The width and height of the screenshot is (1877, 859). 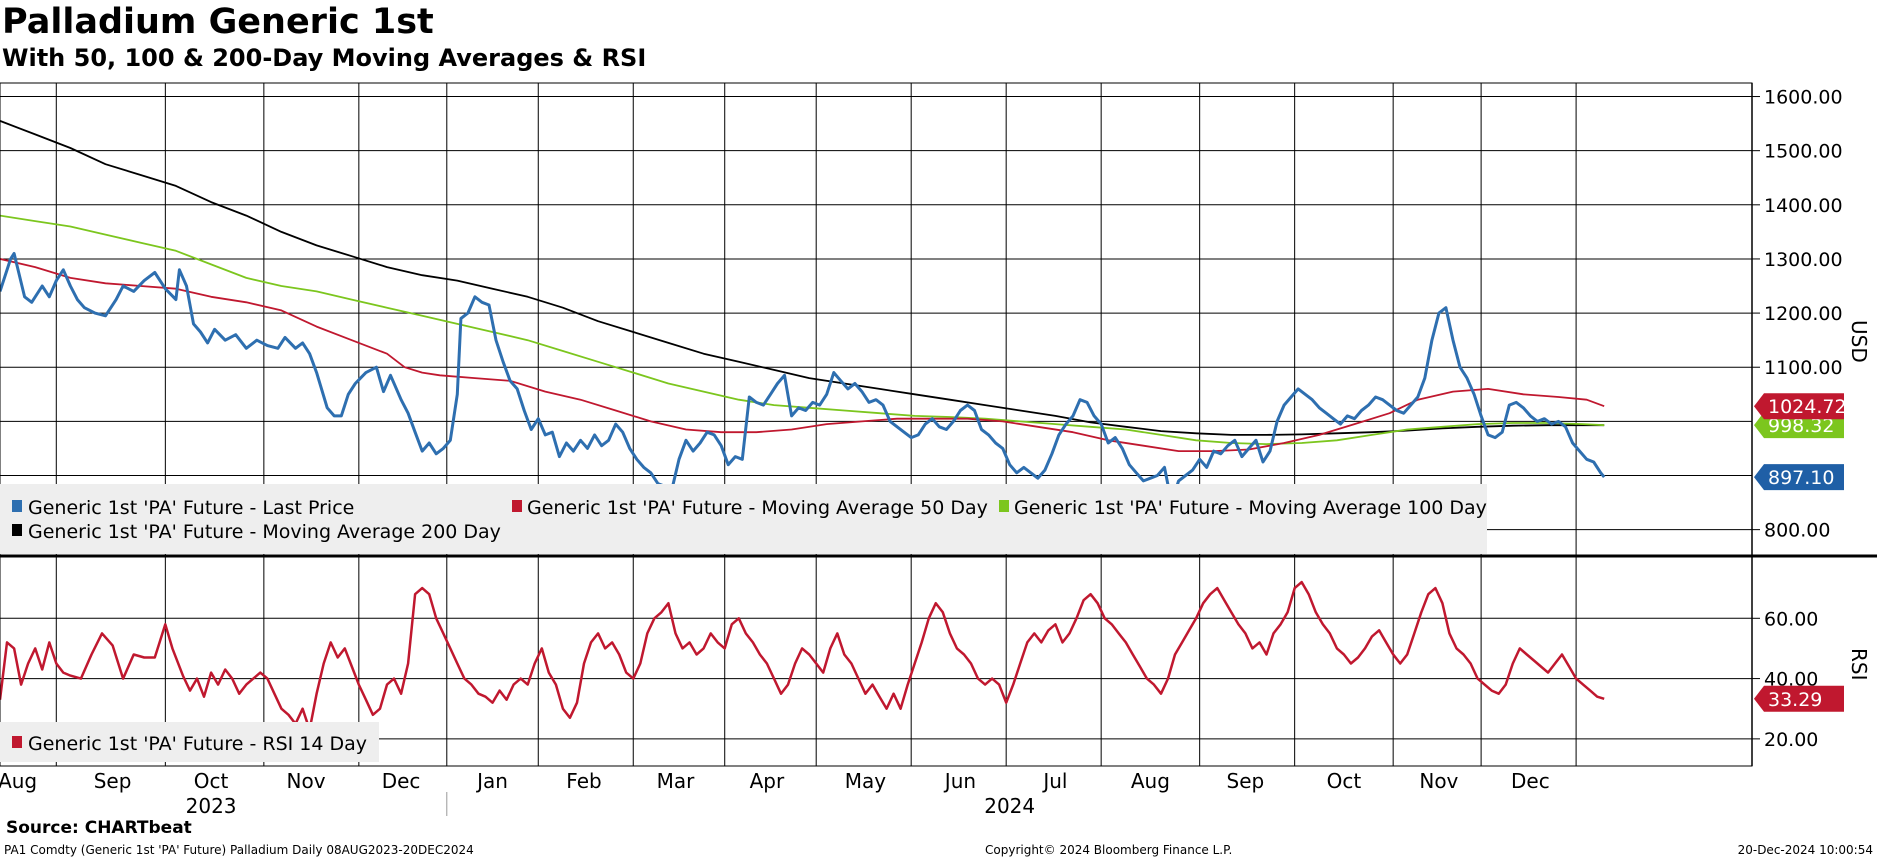 What do you see at coordinates (17, 506) in the screenshot?
I see `legend-swatch-price` at bounding box center [17, 506].